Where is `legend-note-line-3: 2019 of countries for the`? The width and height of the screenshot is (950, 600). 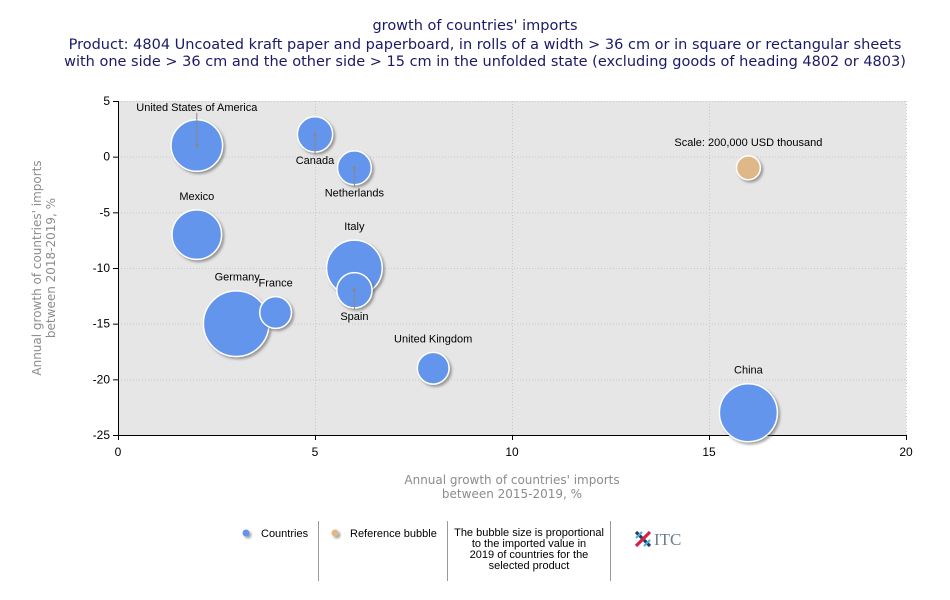 legend-note-line-3: 2019 of countries for the is located at coordinates (529, 555).